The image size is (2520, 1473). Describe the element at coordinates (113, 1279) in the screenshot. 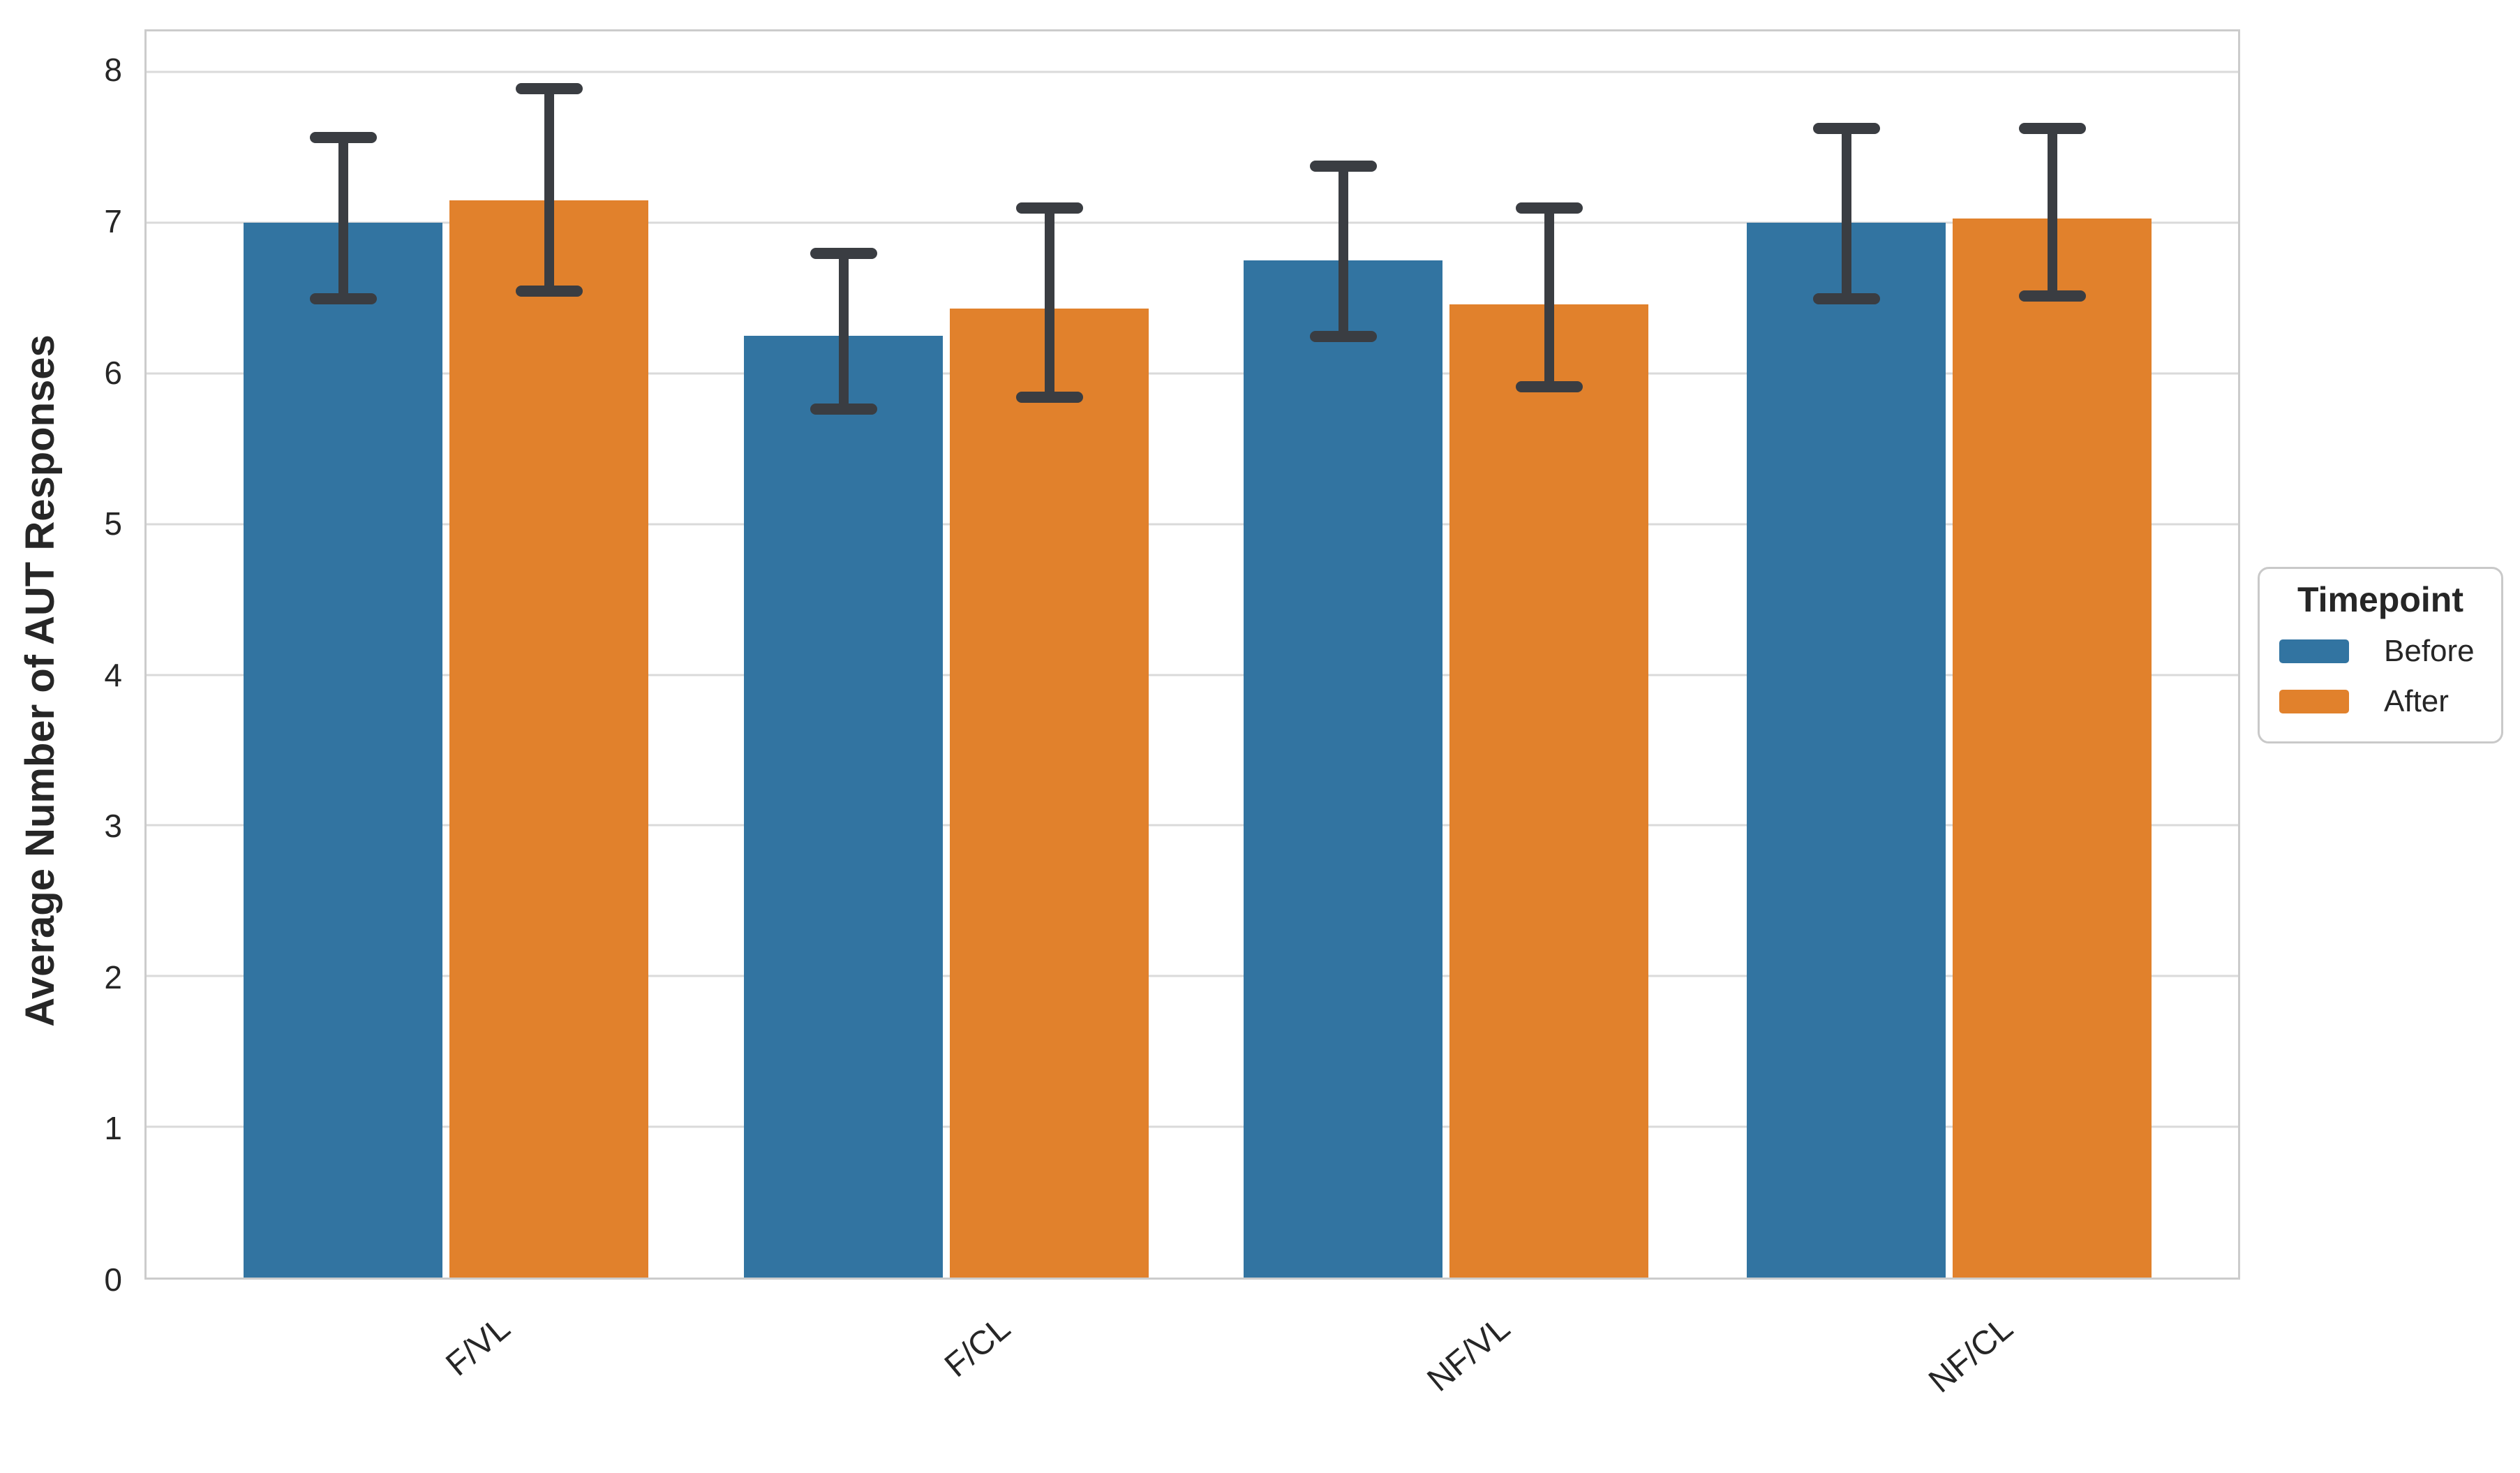

I see `y-tick-label: 0` at that location.